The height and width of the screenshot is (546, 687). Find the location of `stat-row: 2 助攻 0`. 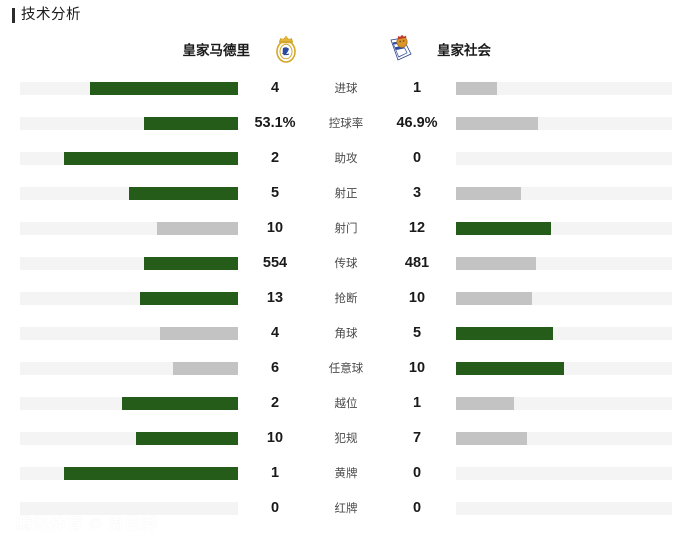

stat-row: 2 助攻 0 is located at coordinates (343, 159).